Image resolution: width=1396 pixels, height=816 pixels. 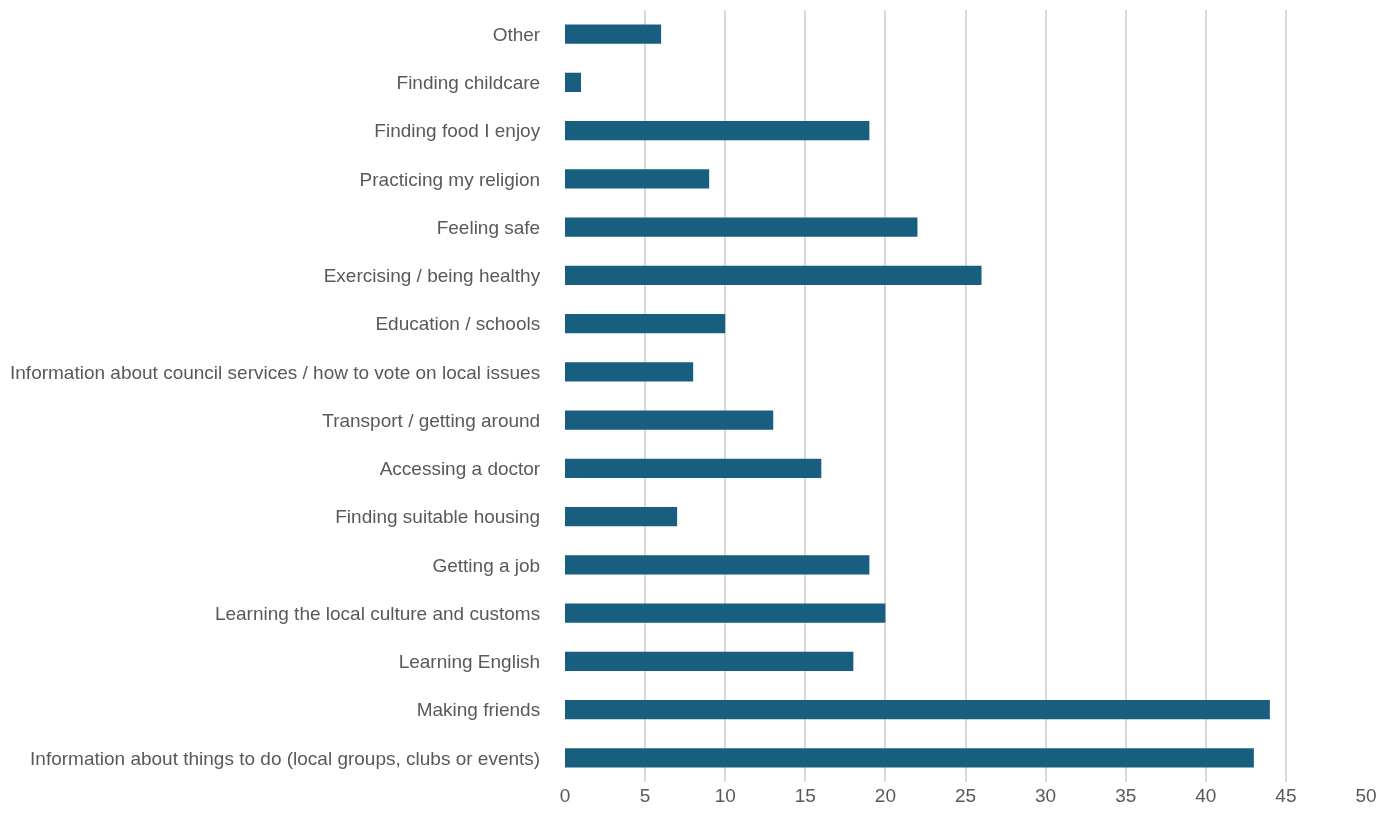 I want to click on x-tick-label: 5, so click(x=645, y=795).